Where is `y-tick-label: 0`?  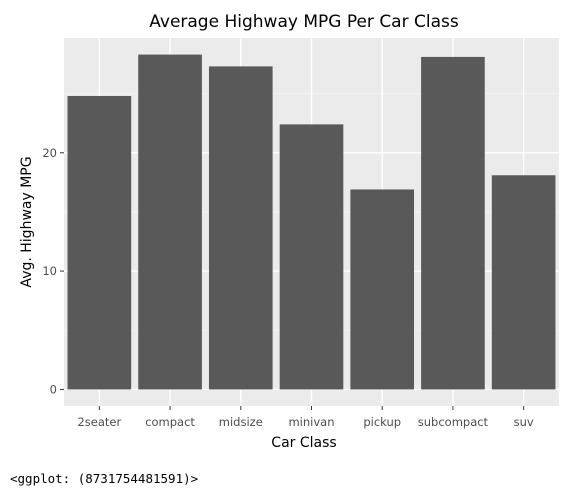 y-tick-label: 0 is located at coordinates (53, 389).